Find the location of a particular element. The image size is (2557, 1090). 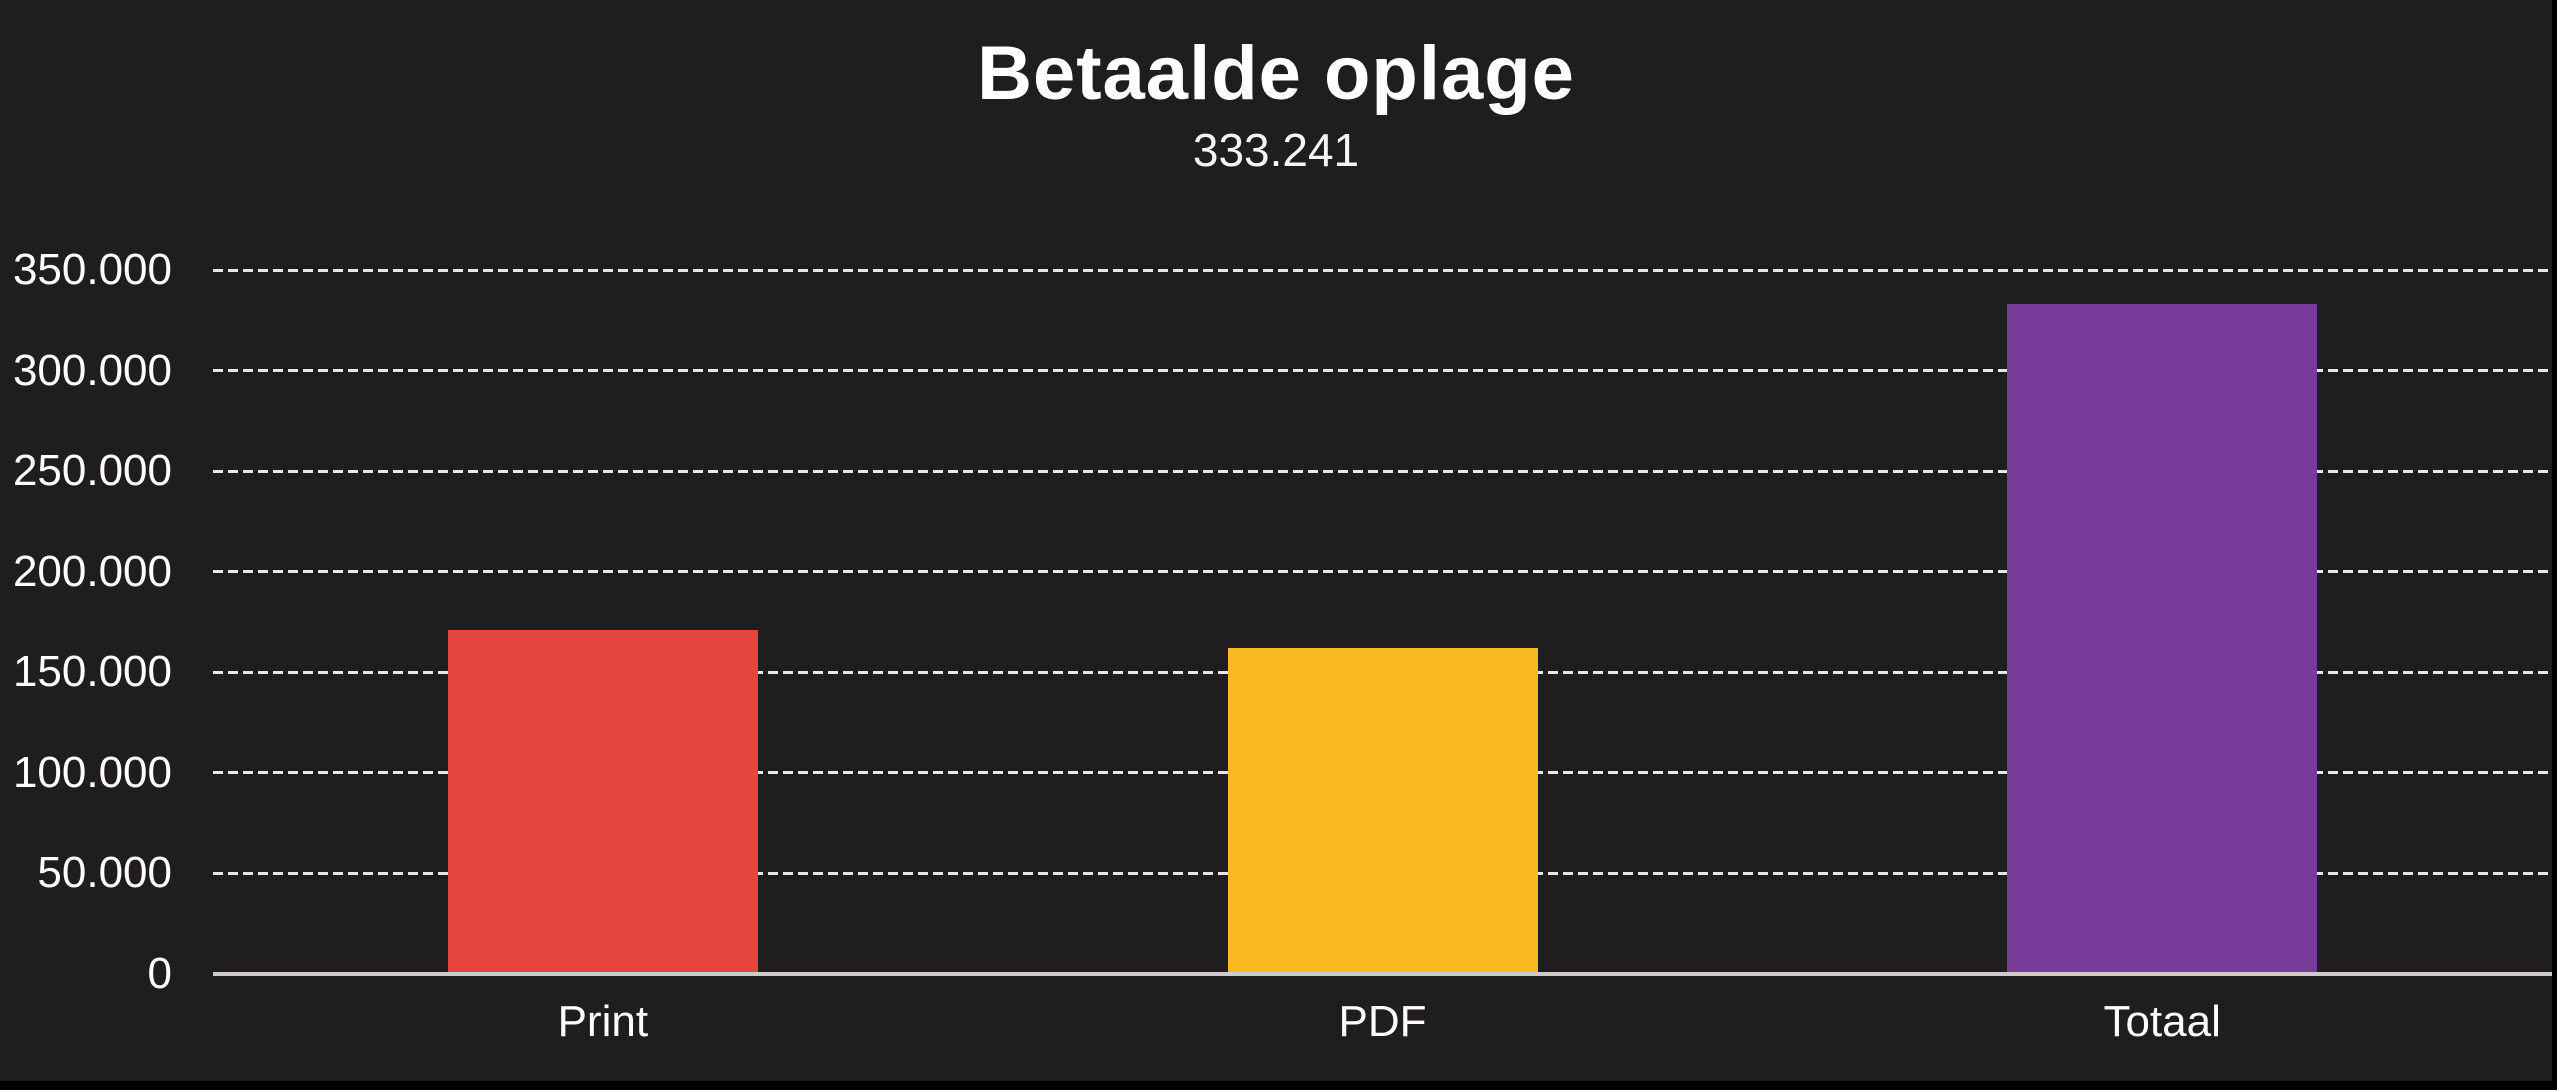

y-tick-label-0: 0 is located at coordinates (159, 973).